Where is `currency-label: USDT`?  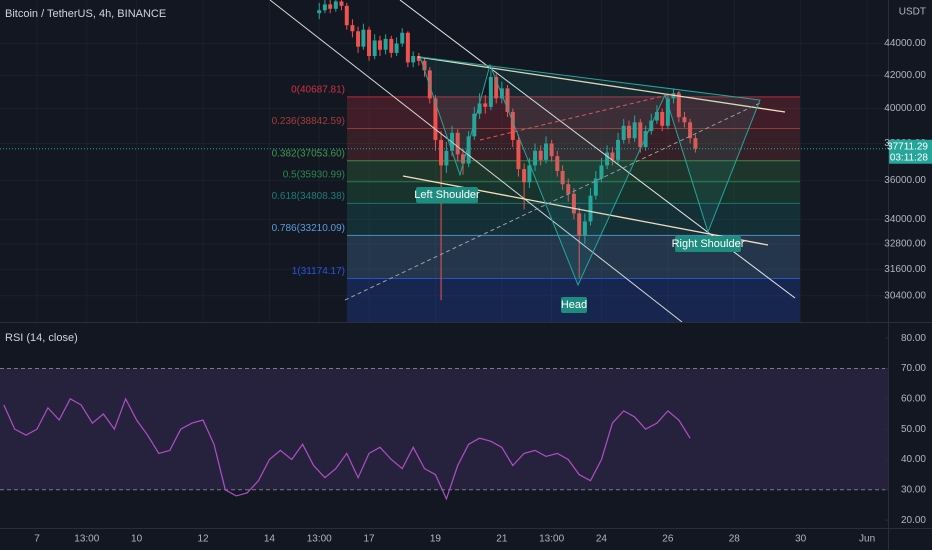 currency-label: USDT is located at coordinates (912, 12).